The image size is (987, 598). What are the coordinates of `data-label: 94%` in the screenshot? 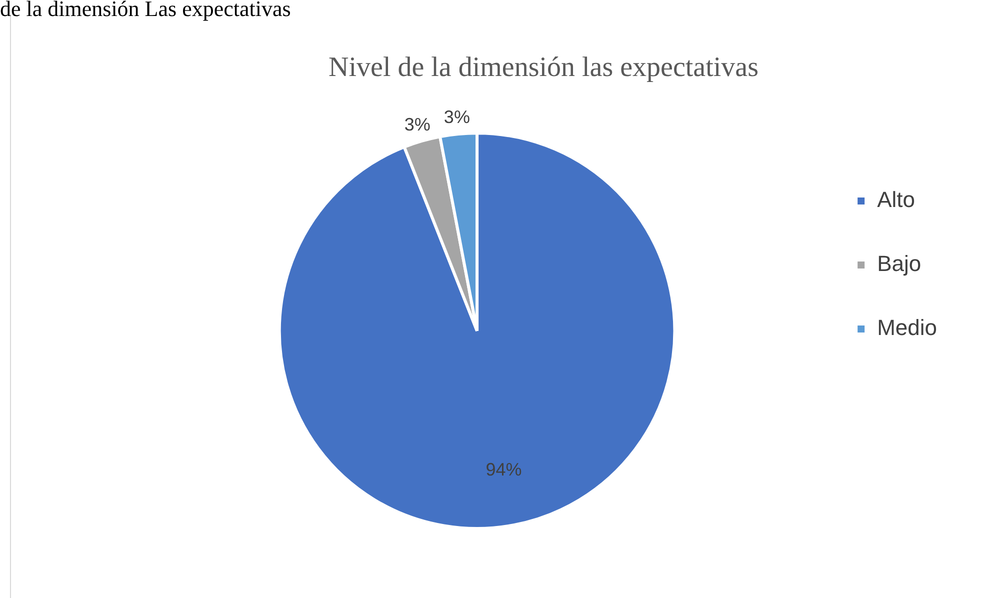 It's located at (504, 470).